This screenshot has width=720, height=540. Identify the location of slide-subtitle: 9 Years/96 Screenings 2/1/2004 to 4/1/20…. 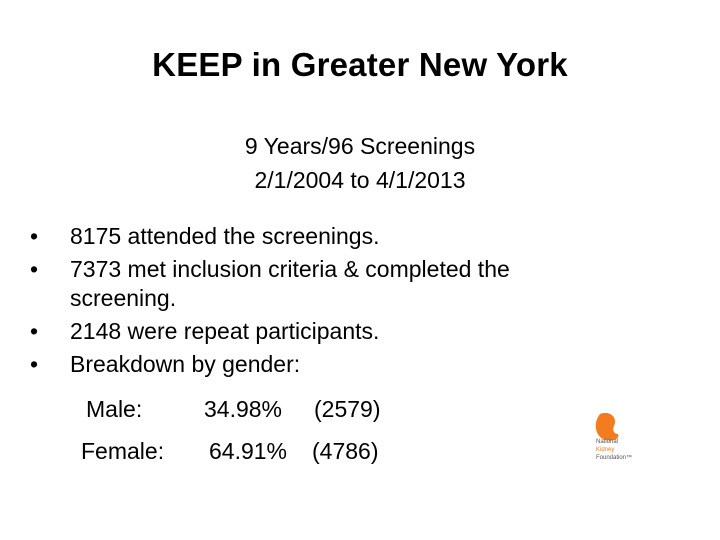
(360, 163).